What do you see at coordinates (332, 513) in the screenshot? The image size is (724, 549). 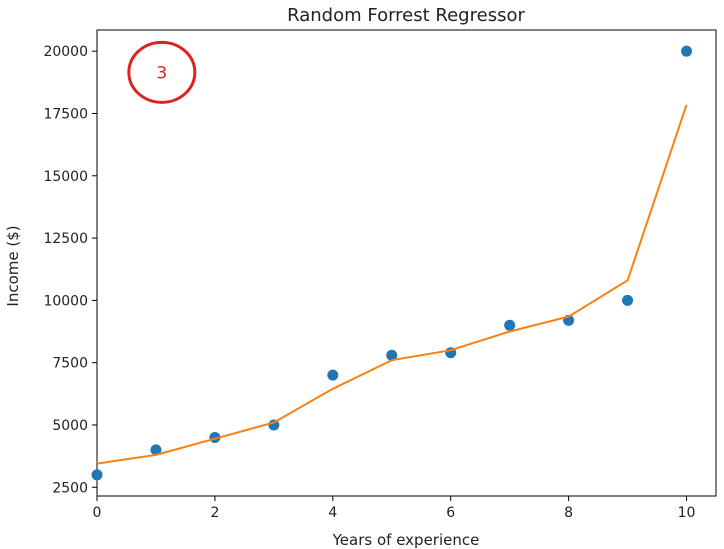 I see `x-tick-label: 4` at bounding box center [332, 513].